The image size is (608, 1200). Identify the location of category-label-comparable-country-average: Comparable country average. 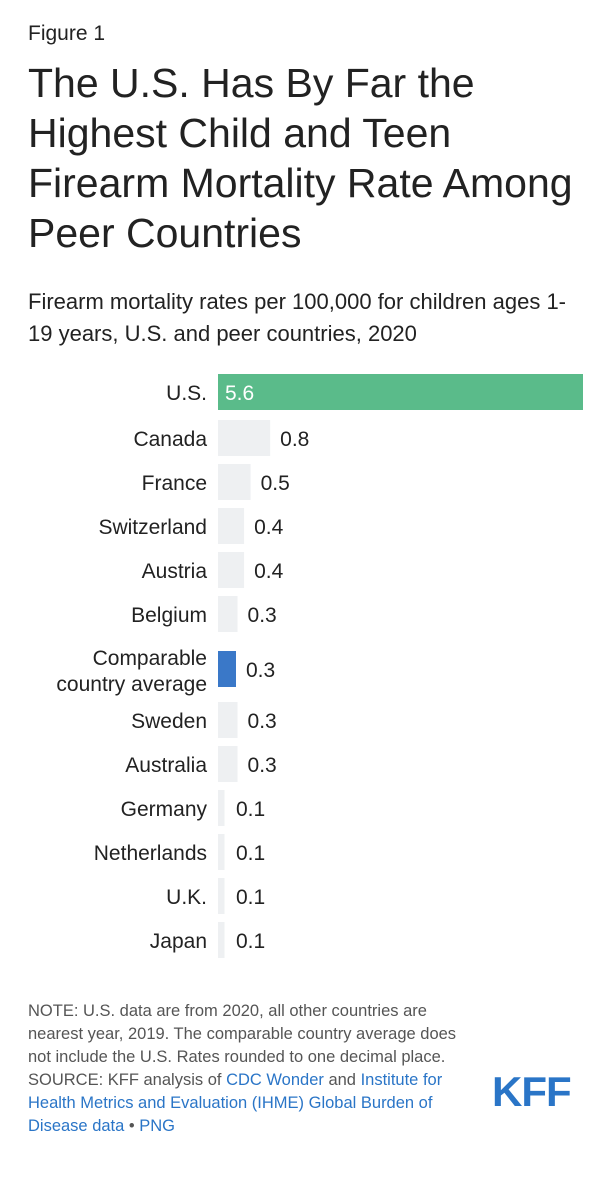
(131, 671).